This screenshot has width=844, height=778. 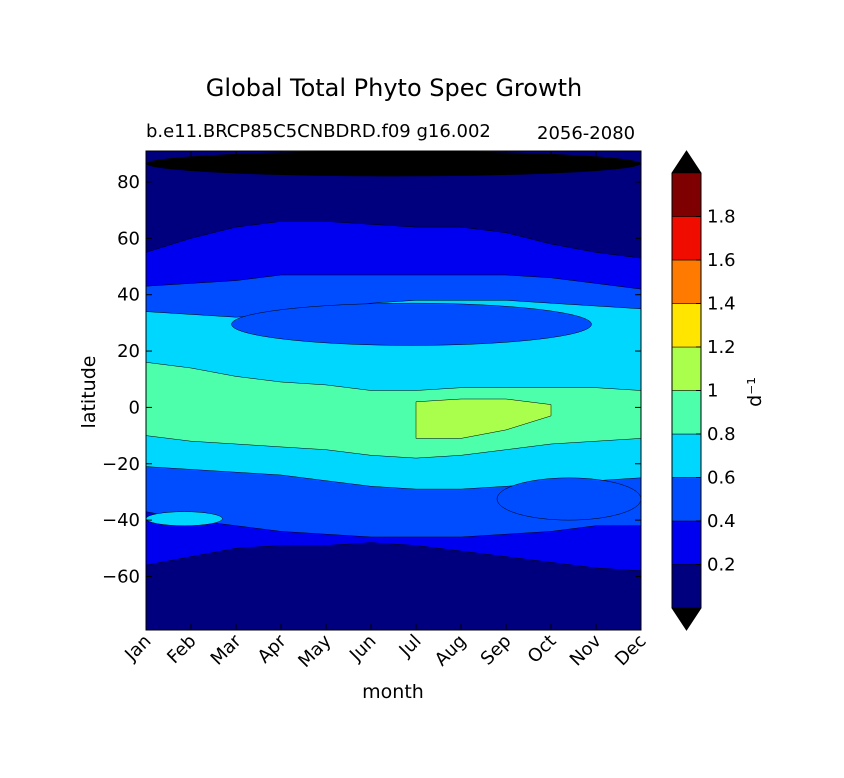 I want to click on contour-feature-nh-subtropical-low, so click(x=411, y=324).